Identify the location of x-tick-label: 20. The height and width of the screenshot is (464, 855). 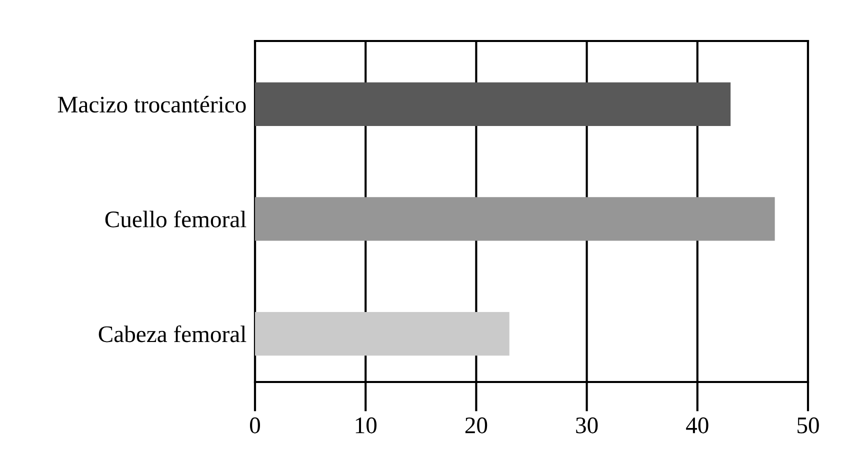
(476, 425).